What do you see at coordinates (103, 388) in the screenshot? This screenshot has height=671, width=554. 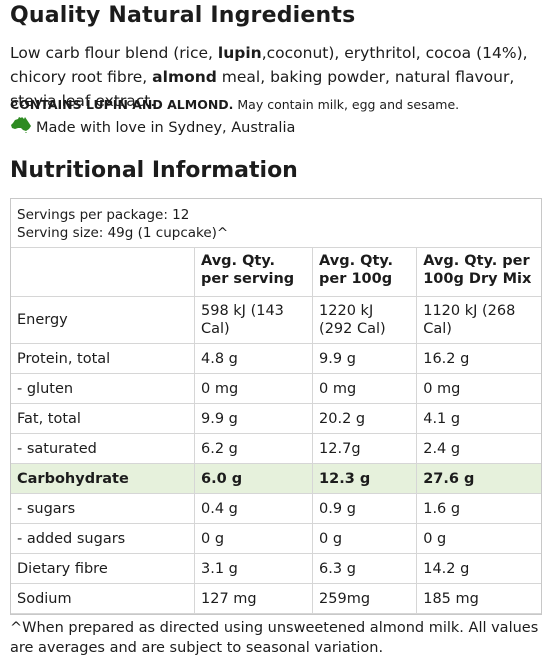 I see `nutrient-name: - gluten` at bounding box center [103, 388].